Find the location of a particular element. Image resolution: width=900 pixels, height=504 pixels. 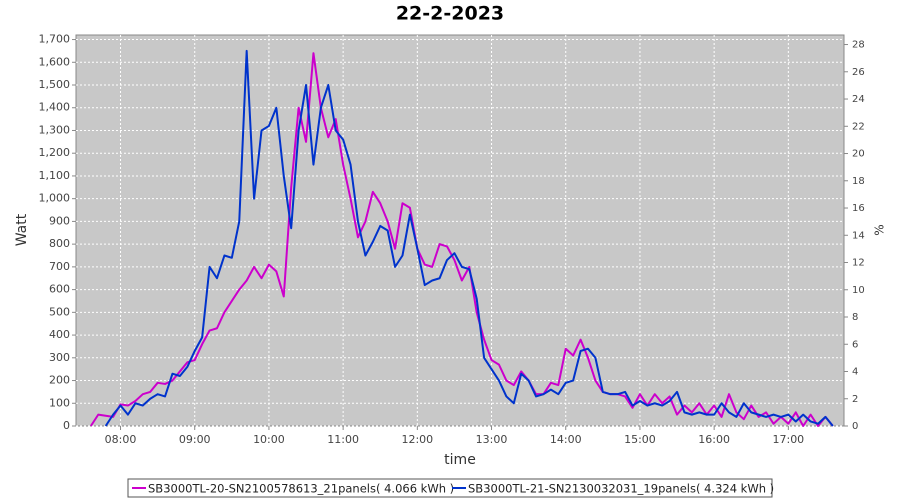

y2-tick-label: 16 is located at coordinates (858, 208).